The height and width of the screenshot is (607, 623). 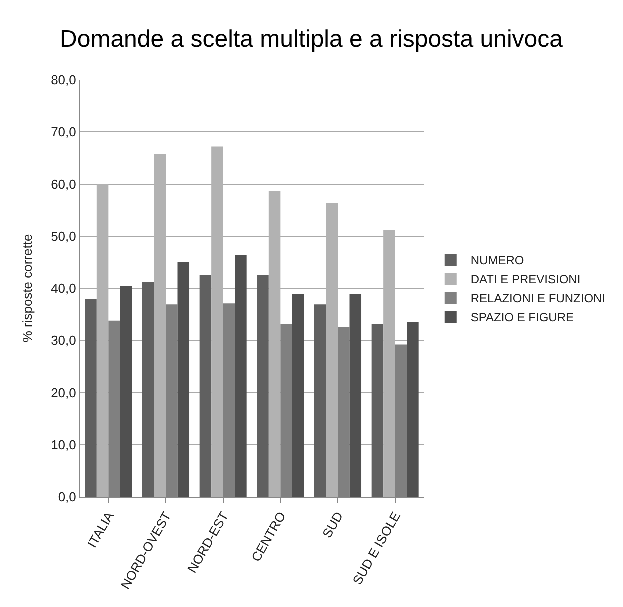 I want to click on legend-label: SPAZIO E FIGURE, so click(x=522, y=317).